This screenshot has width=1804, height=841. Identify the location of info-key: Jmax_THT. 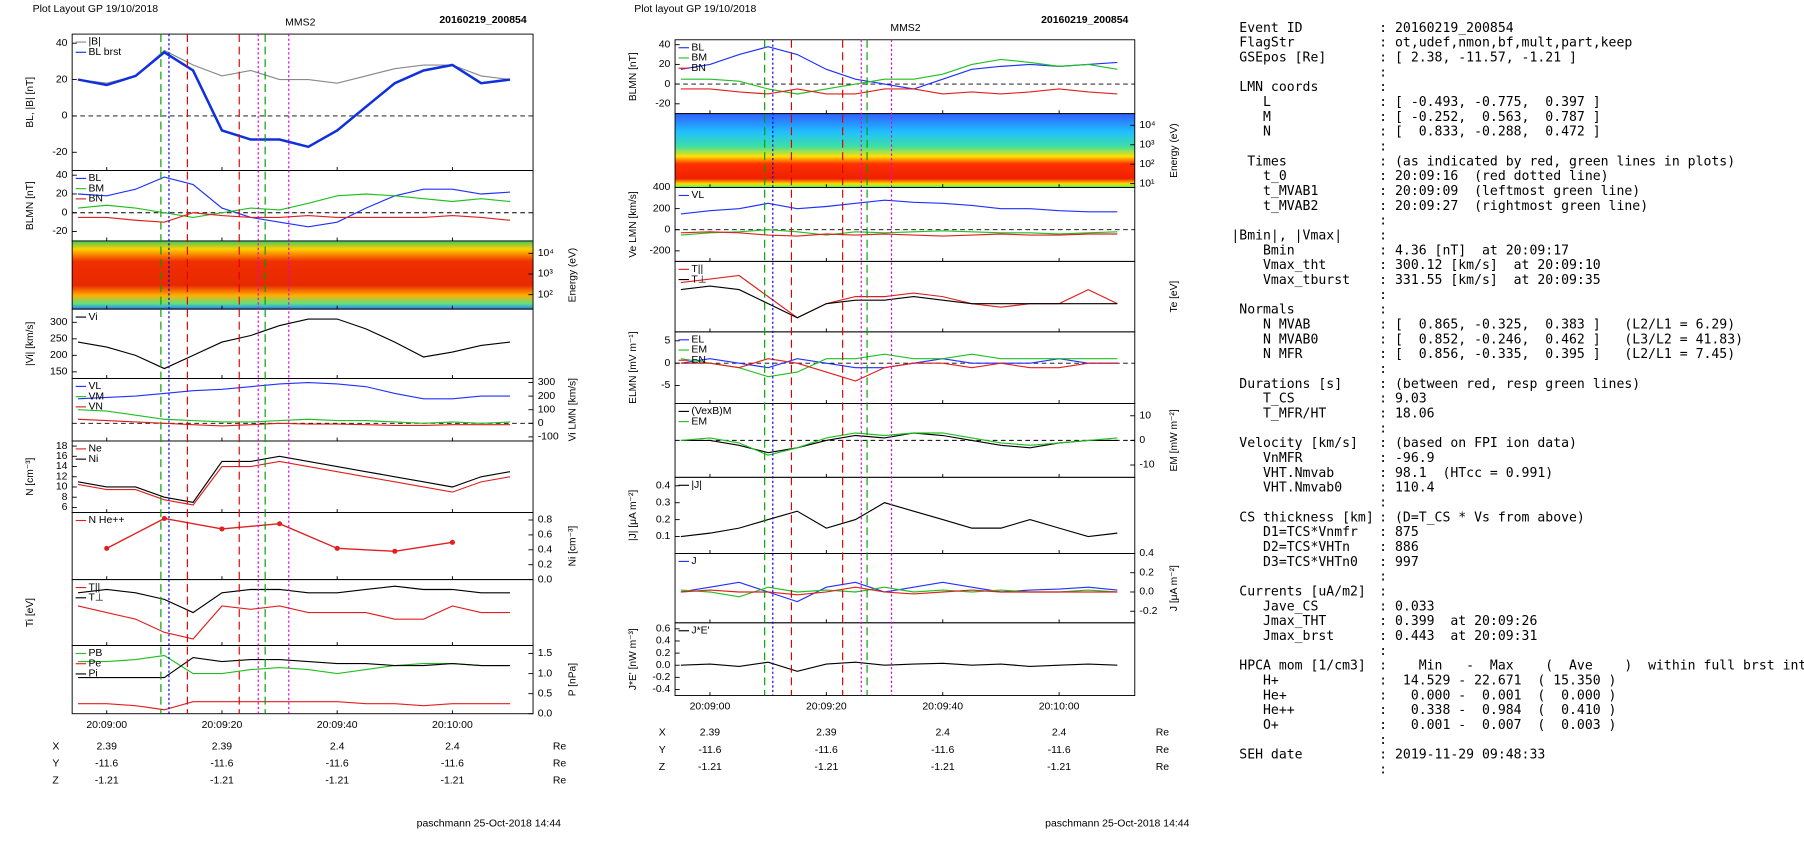
(1278, 621).